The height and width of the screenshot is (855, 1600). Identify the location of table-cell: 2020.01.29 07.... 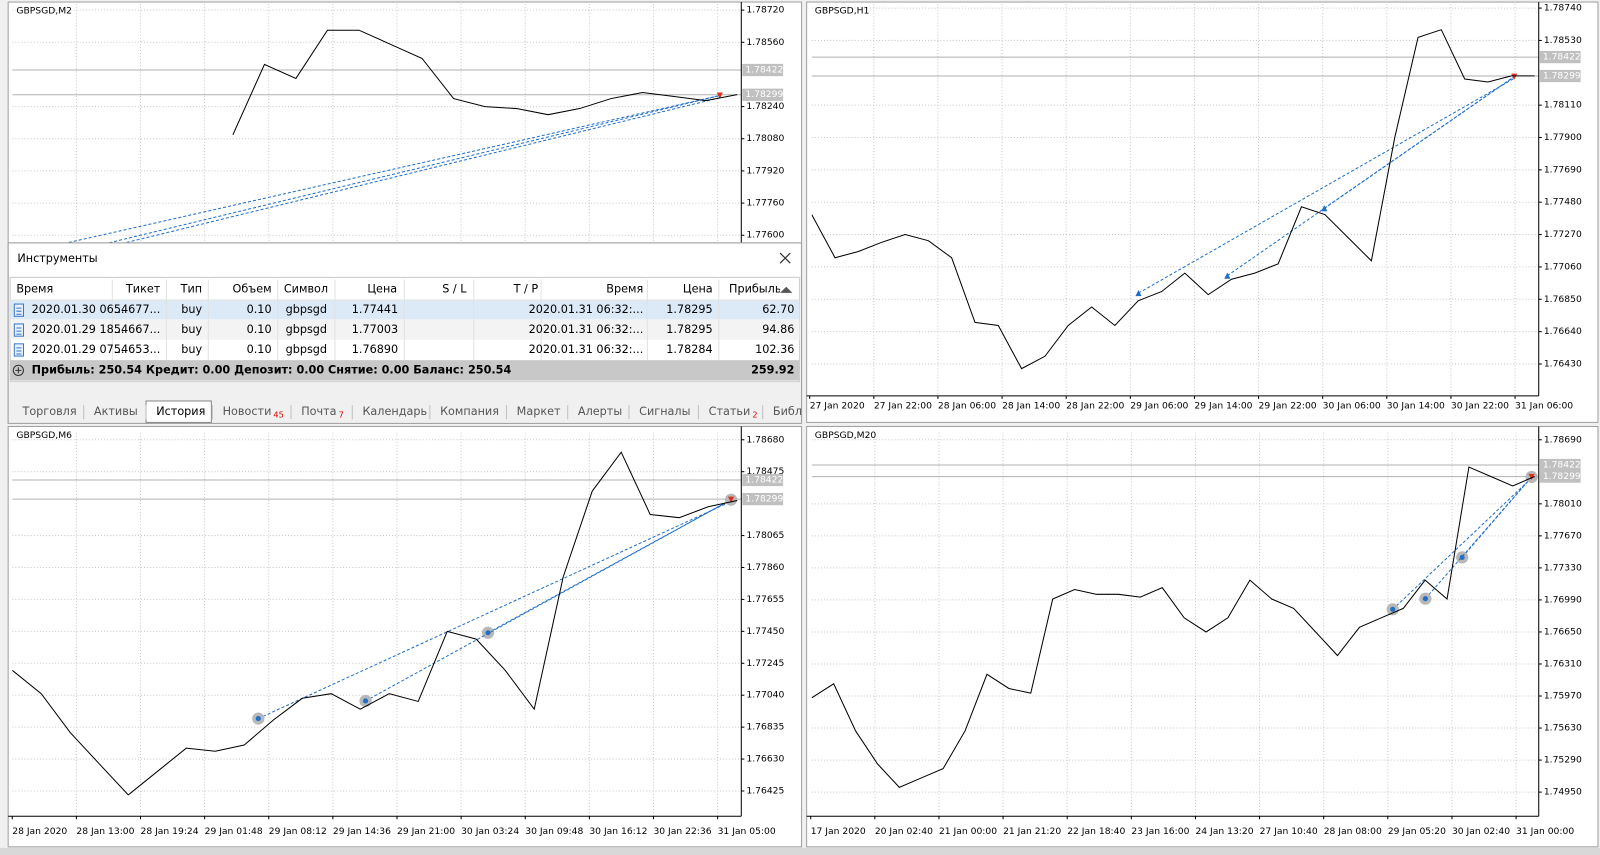
(78, 349).